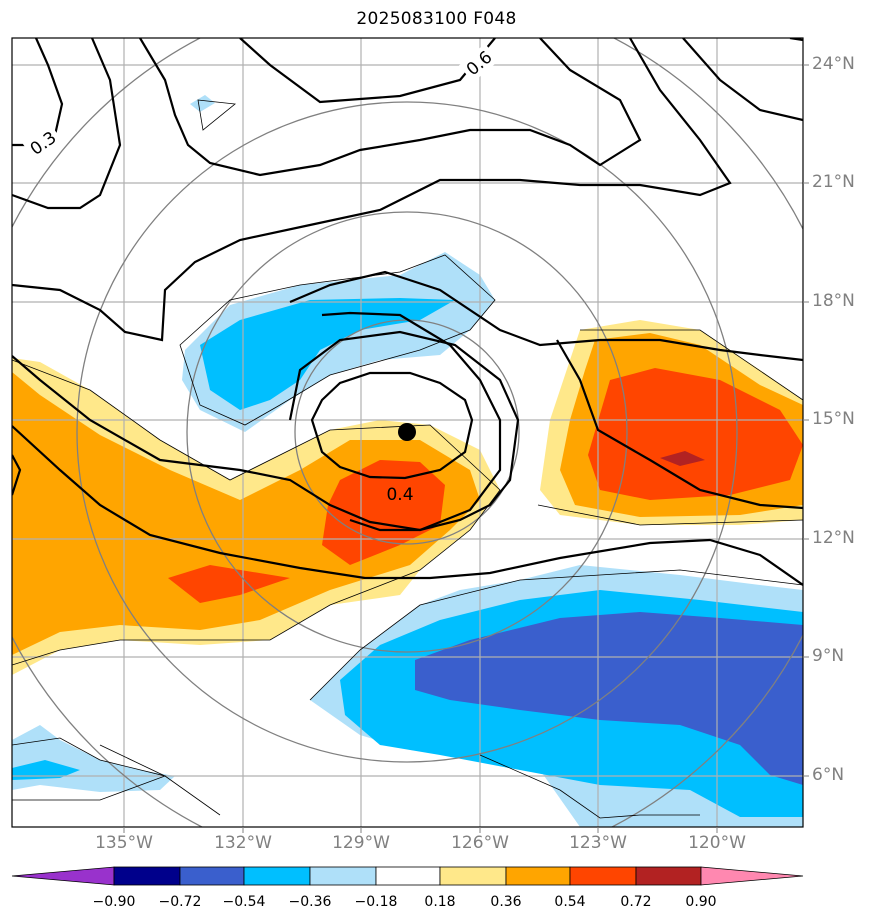  I want to click on lon-label-132w: 132°W, so click(243, 843).